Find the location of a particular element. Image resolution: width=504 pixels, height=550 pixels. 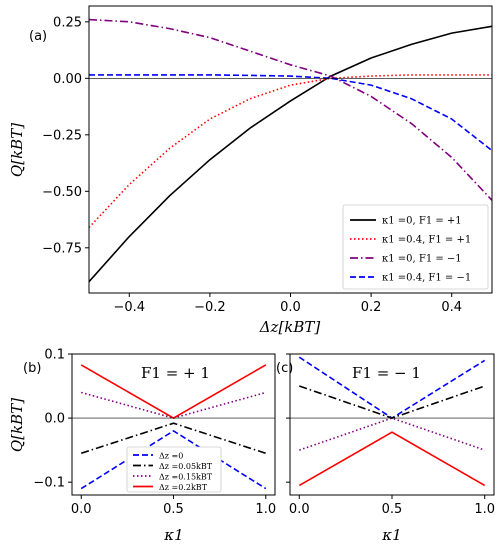

panel-a-xtick-label: −0.4 is located at coordinates (130, 307).